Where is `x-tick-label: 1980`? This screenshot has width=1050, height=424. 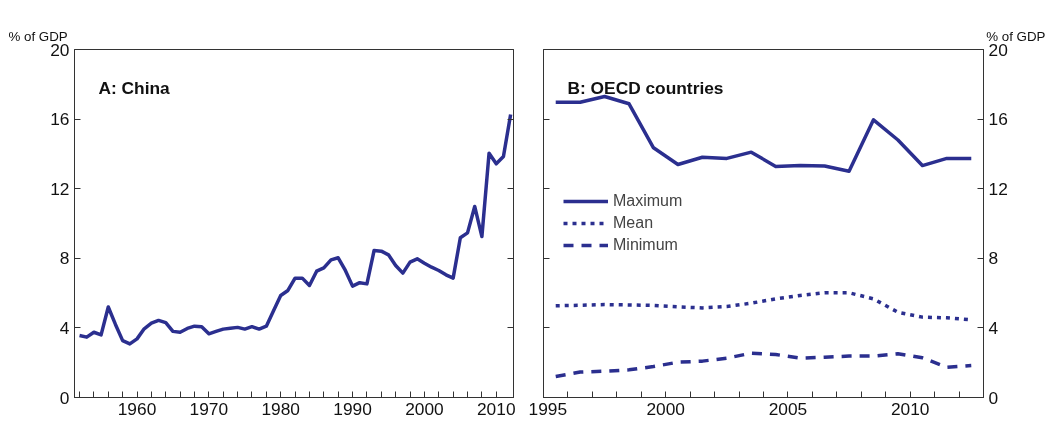
x-tick-label: 1980 is located at coordinates (280, 408).